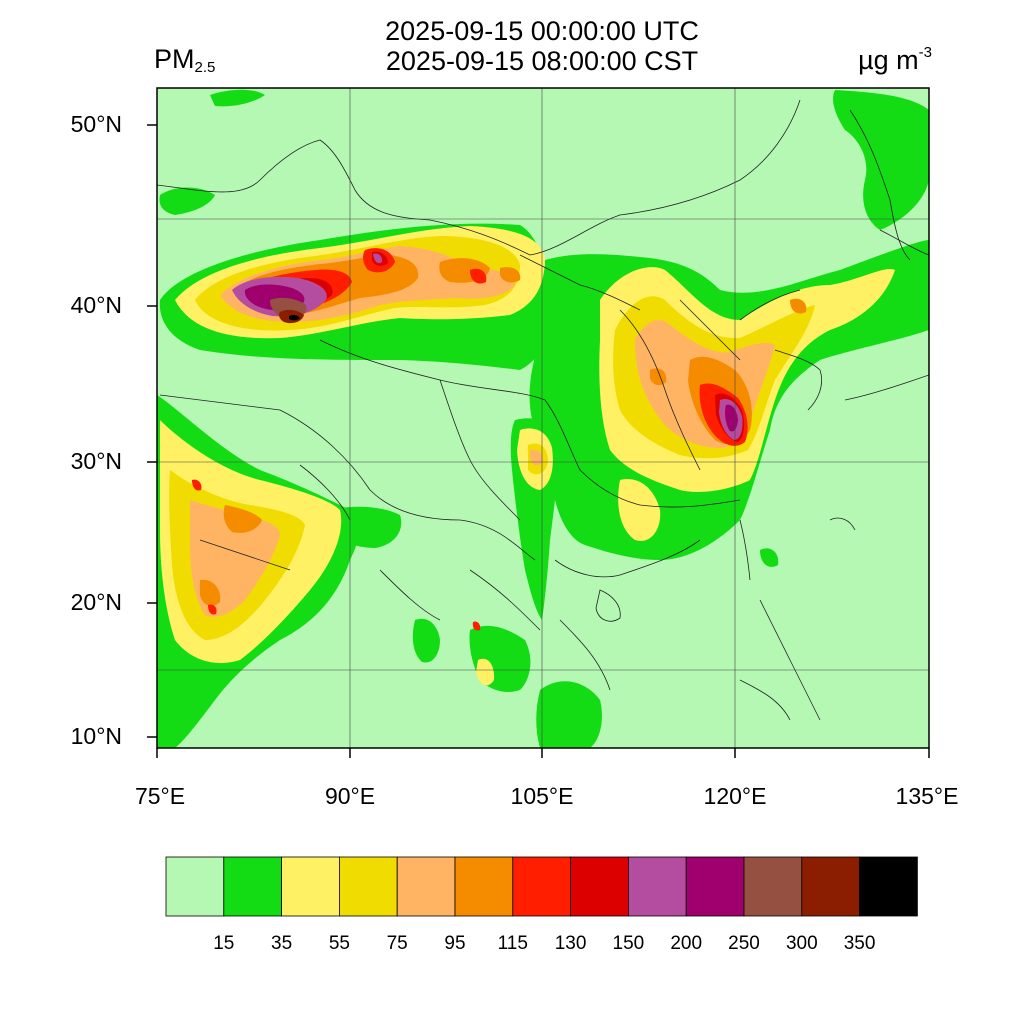 The height and width of the screenshot is (1024, 1024). What do you see at coordinates (96, 124) in the screenshot?
I see `lat-label-50: 50°N` at bounding box center [96, 124].